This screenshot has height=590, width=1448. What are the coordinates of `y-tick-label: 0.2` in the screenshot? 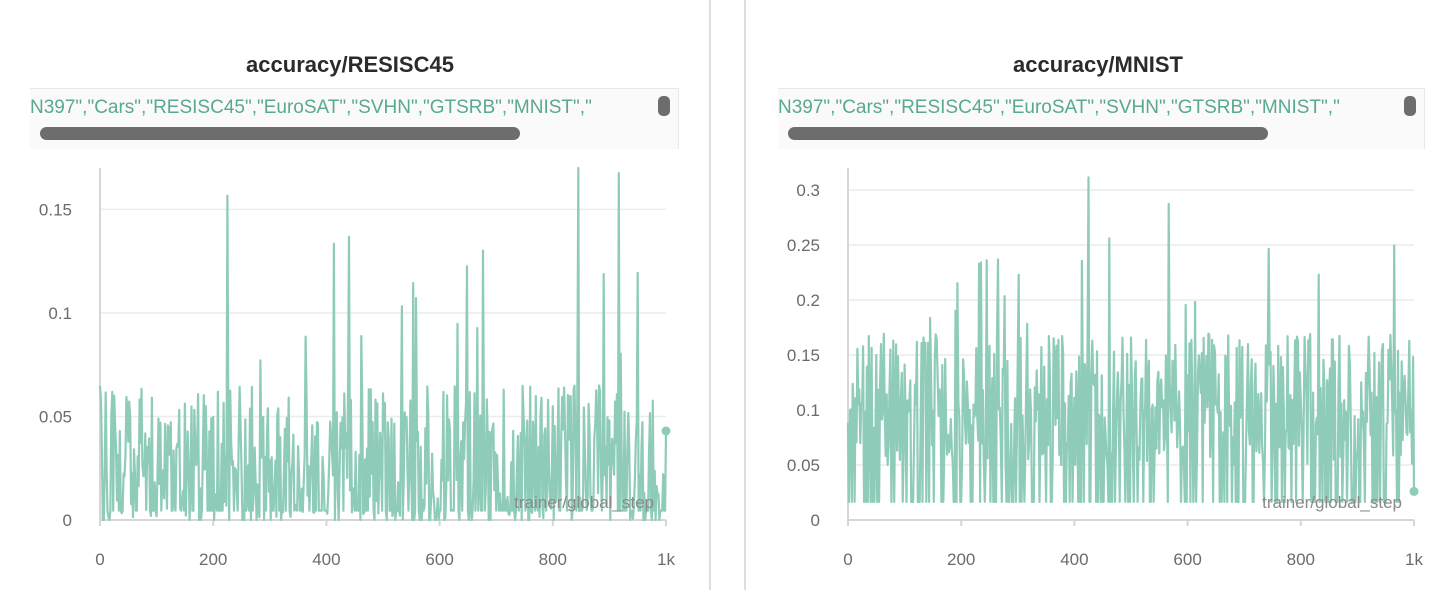 It's located at (808, 300).